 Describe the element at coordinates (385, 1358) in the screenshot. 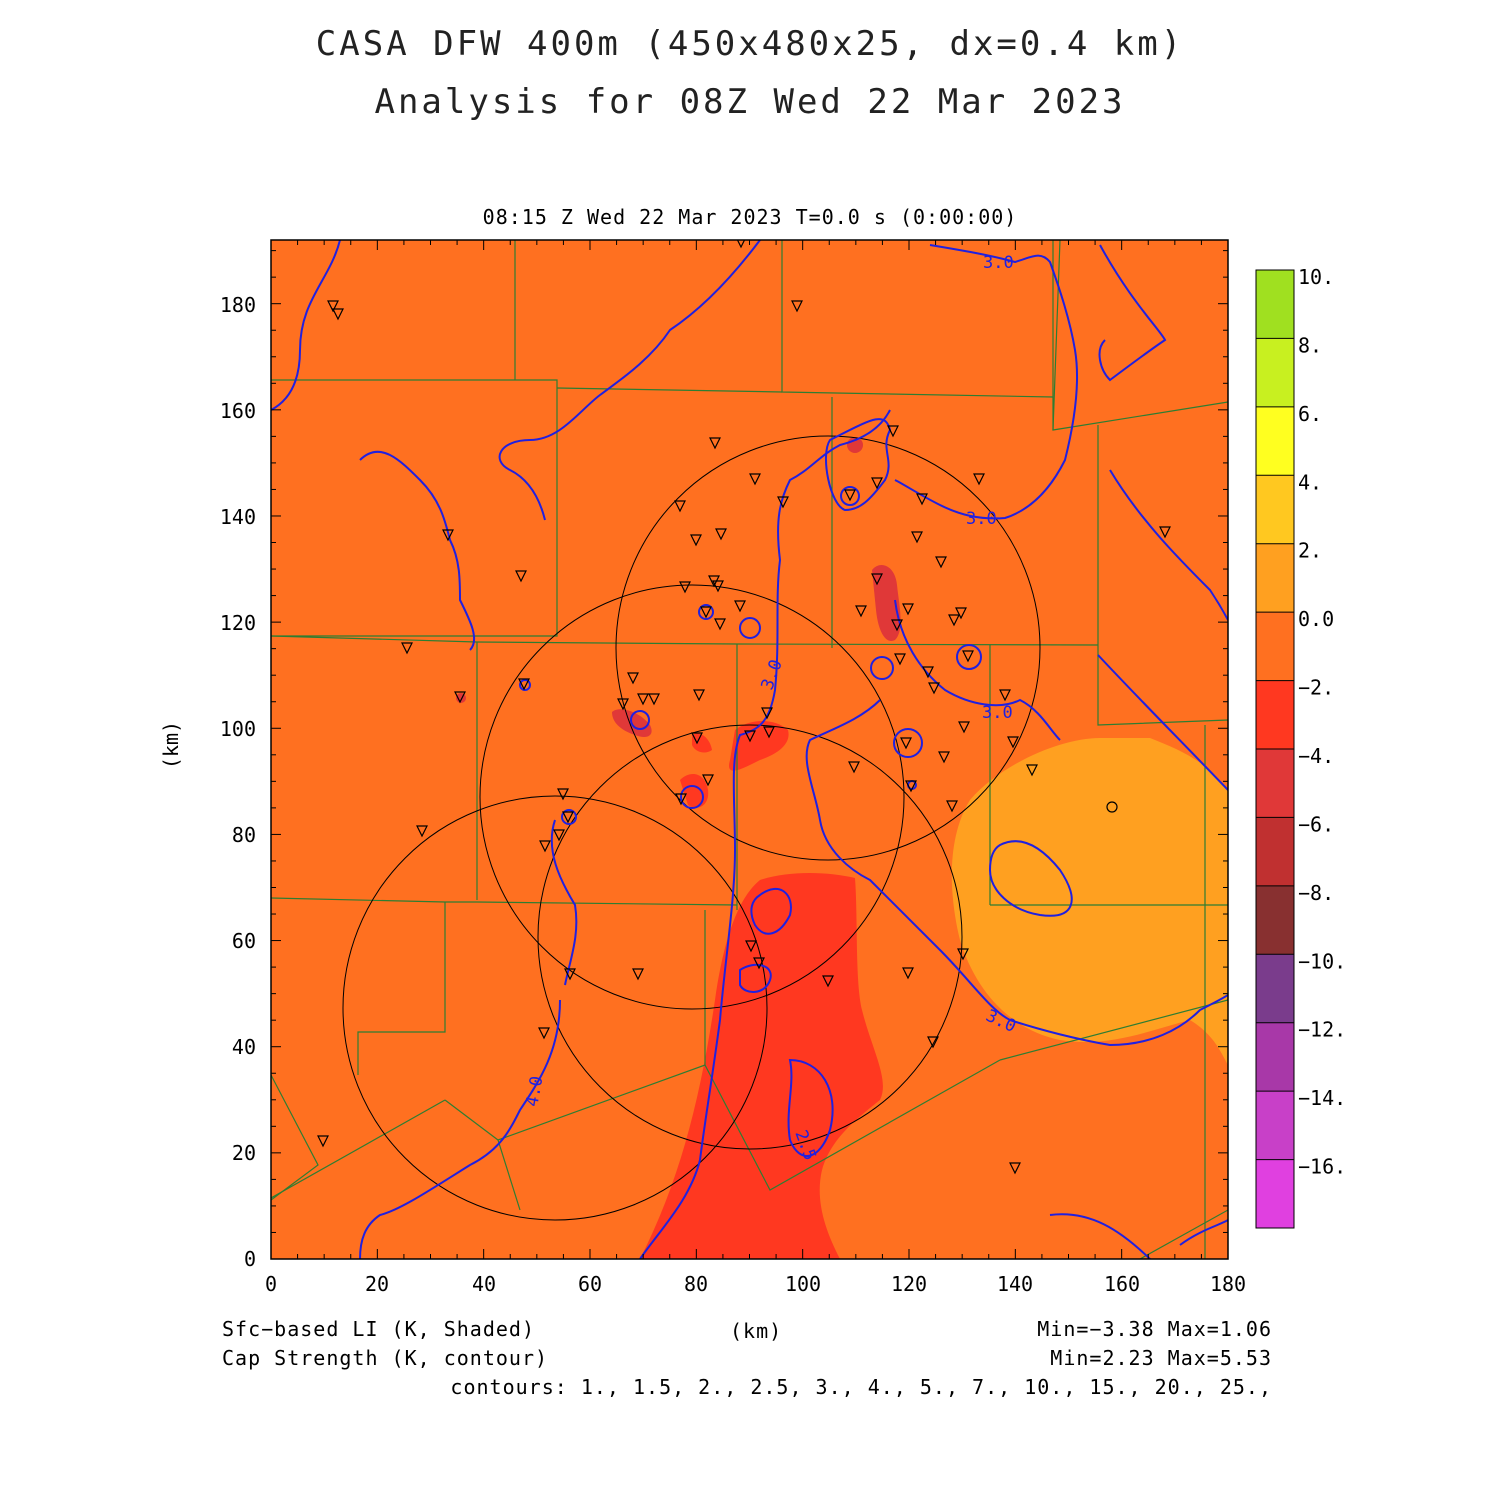

I see `footer-contour-field-label: Cap Strength (K, contour)` at that location.